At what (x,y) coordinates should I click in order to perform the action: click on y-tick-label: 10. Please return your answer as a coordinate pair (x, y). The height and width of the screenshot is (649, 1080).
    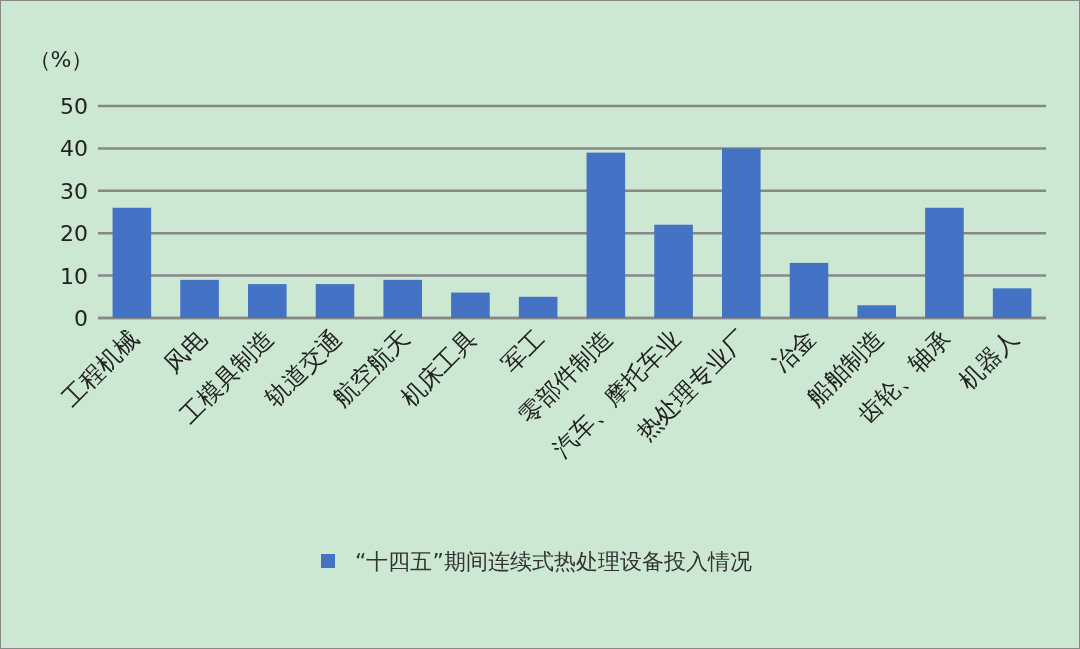
    Looking at the image, I should click on (74, 276).